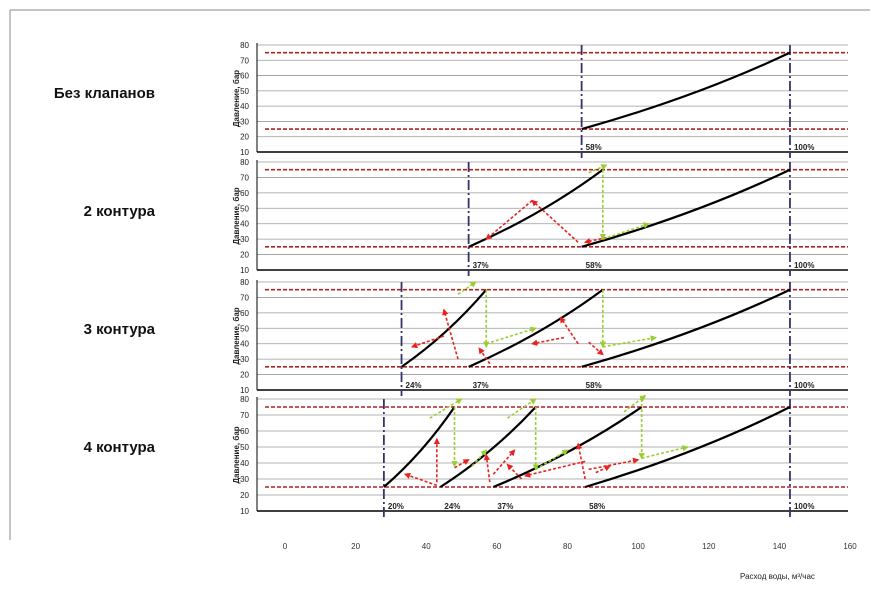  Describe the element at coordinates (777, 576) in the screenshot. I see `x-axis-label: Расход воды, м³/час` at that location.